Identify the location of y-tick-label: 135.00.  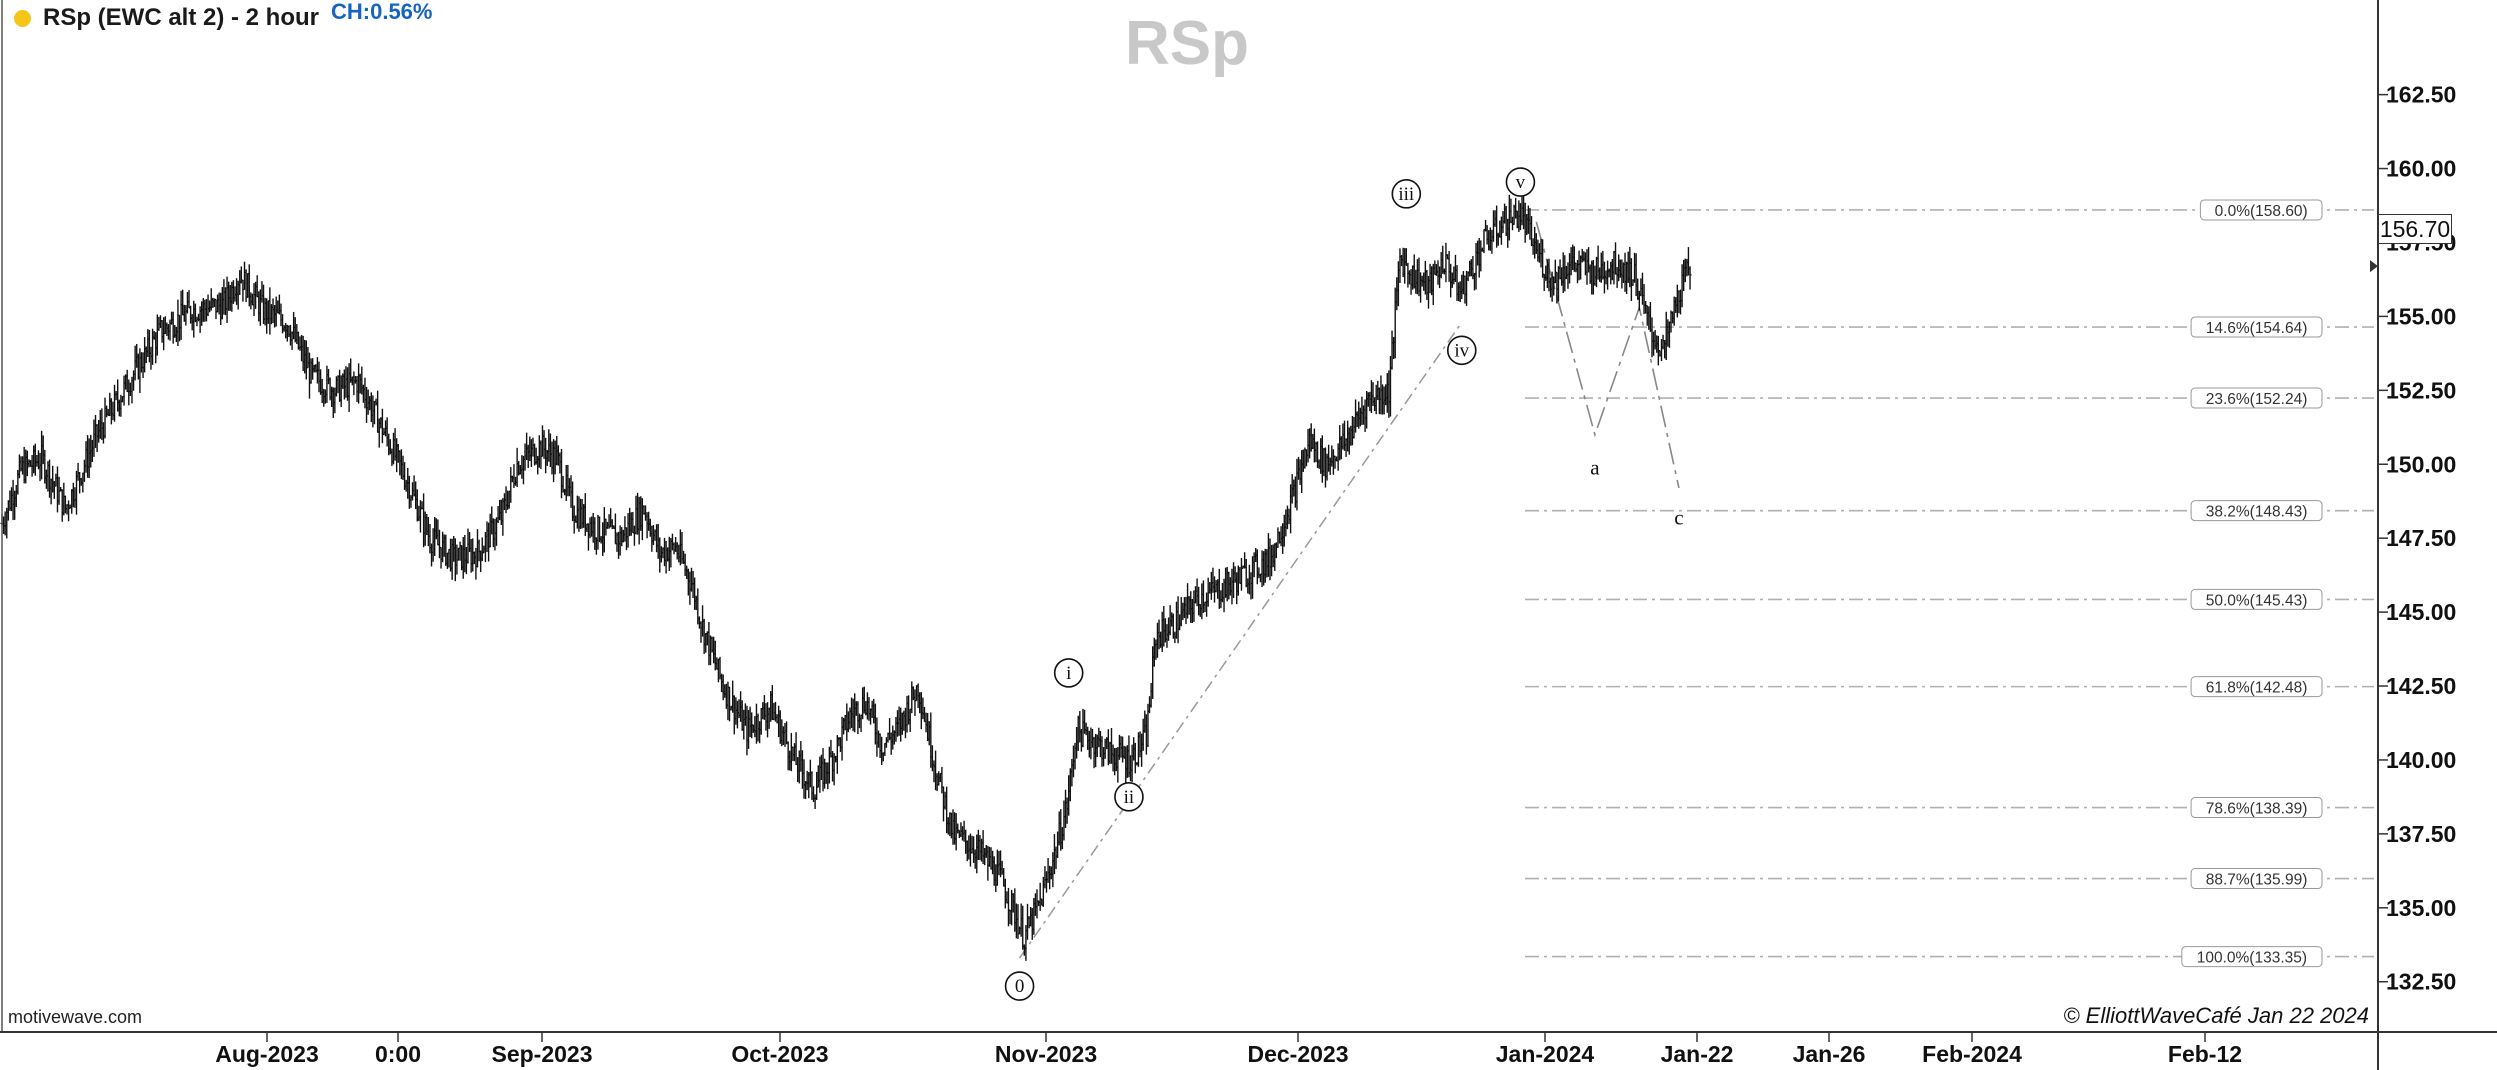
(2421, 908).